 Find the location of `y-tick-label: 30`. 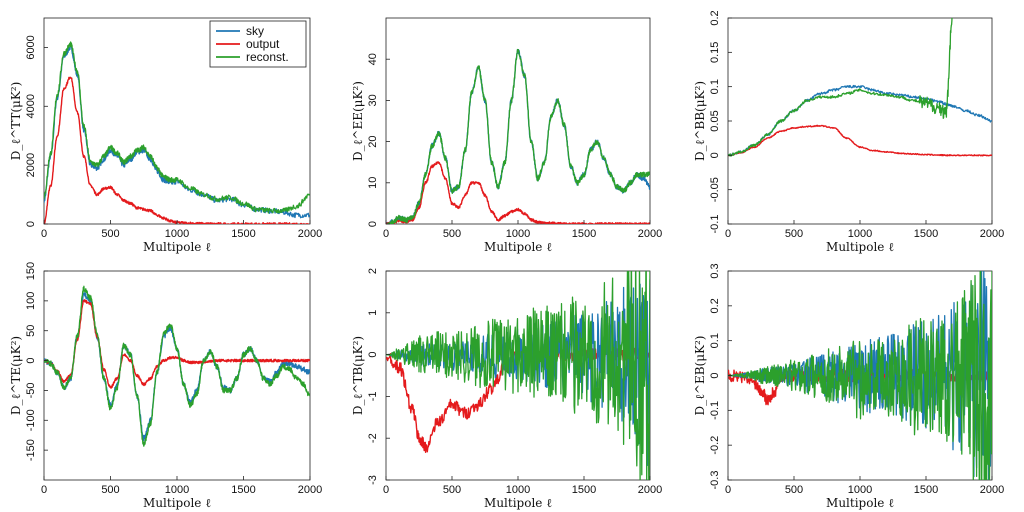

y-tick-label: 30 is located at coordinates (373, 100).